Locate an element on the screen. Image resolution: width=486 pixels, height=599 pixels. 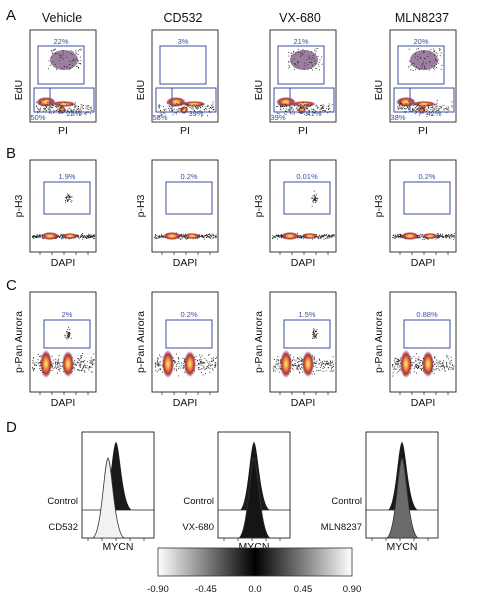
density-cloud is located at coordinates (64, 60).